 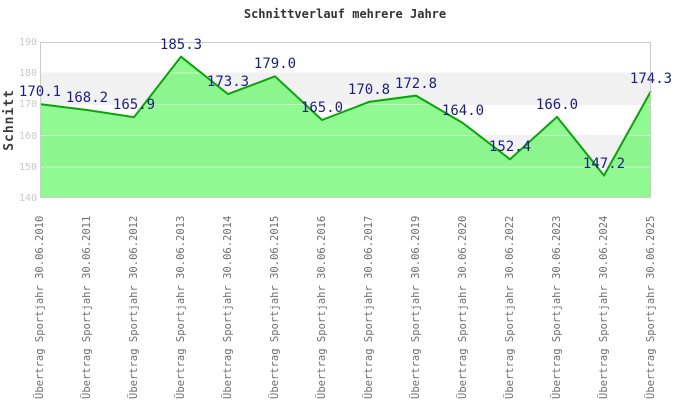 I want to click on value-label: 185.3, so click(x=181, y=44).